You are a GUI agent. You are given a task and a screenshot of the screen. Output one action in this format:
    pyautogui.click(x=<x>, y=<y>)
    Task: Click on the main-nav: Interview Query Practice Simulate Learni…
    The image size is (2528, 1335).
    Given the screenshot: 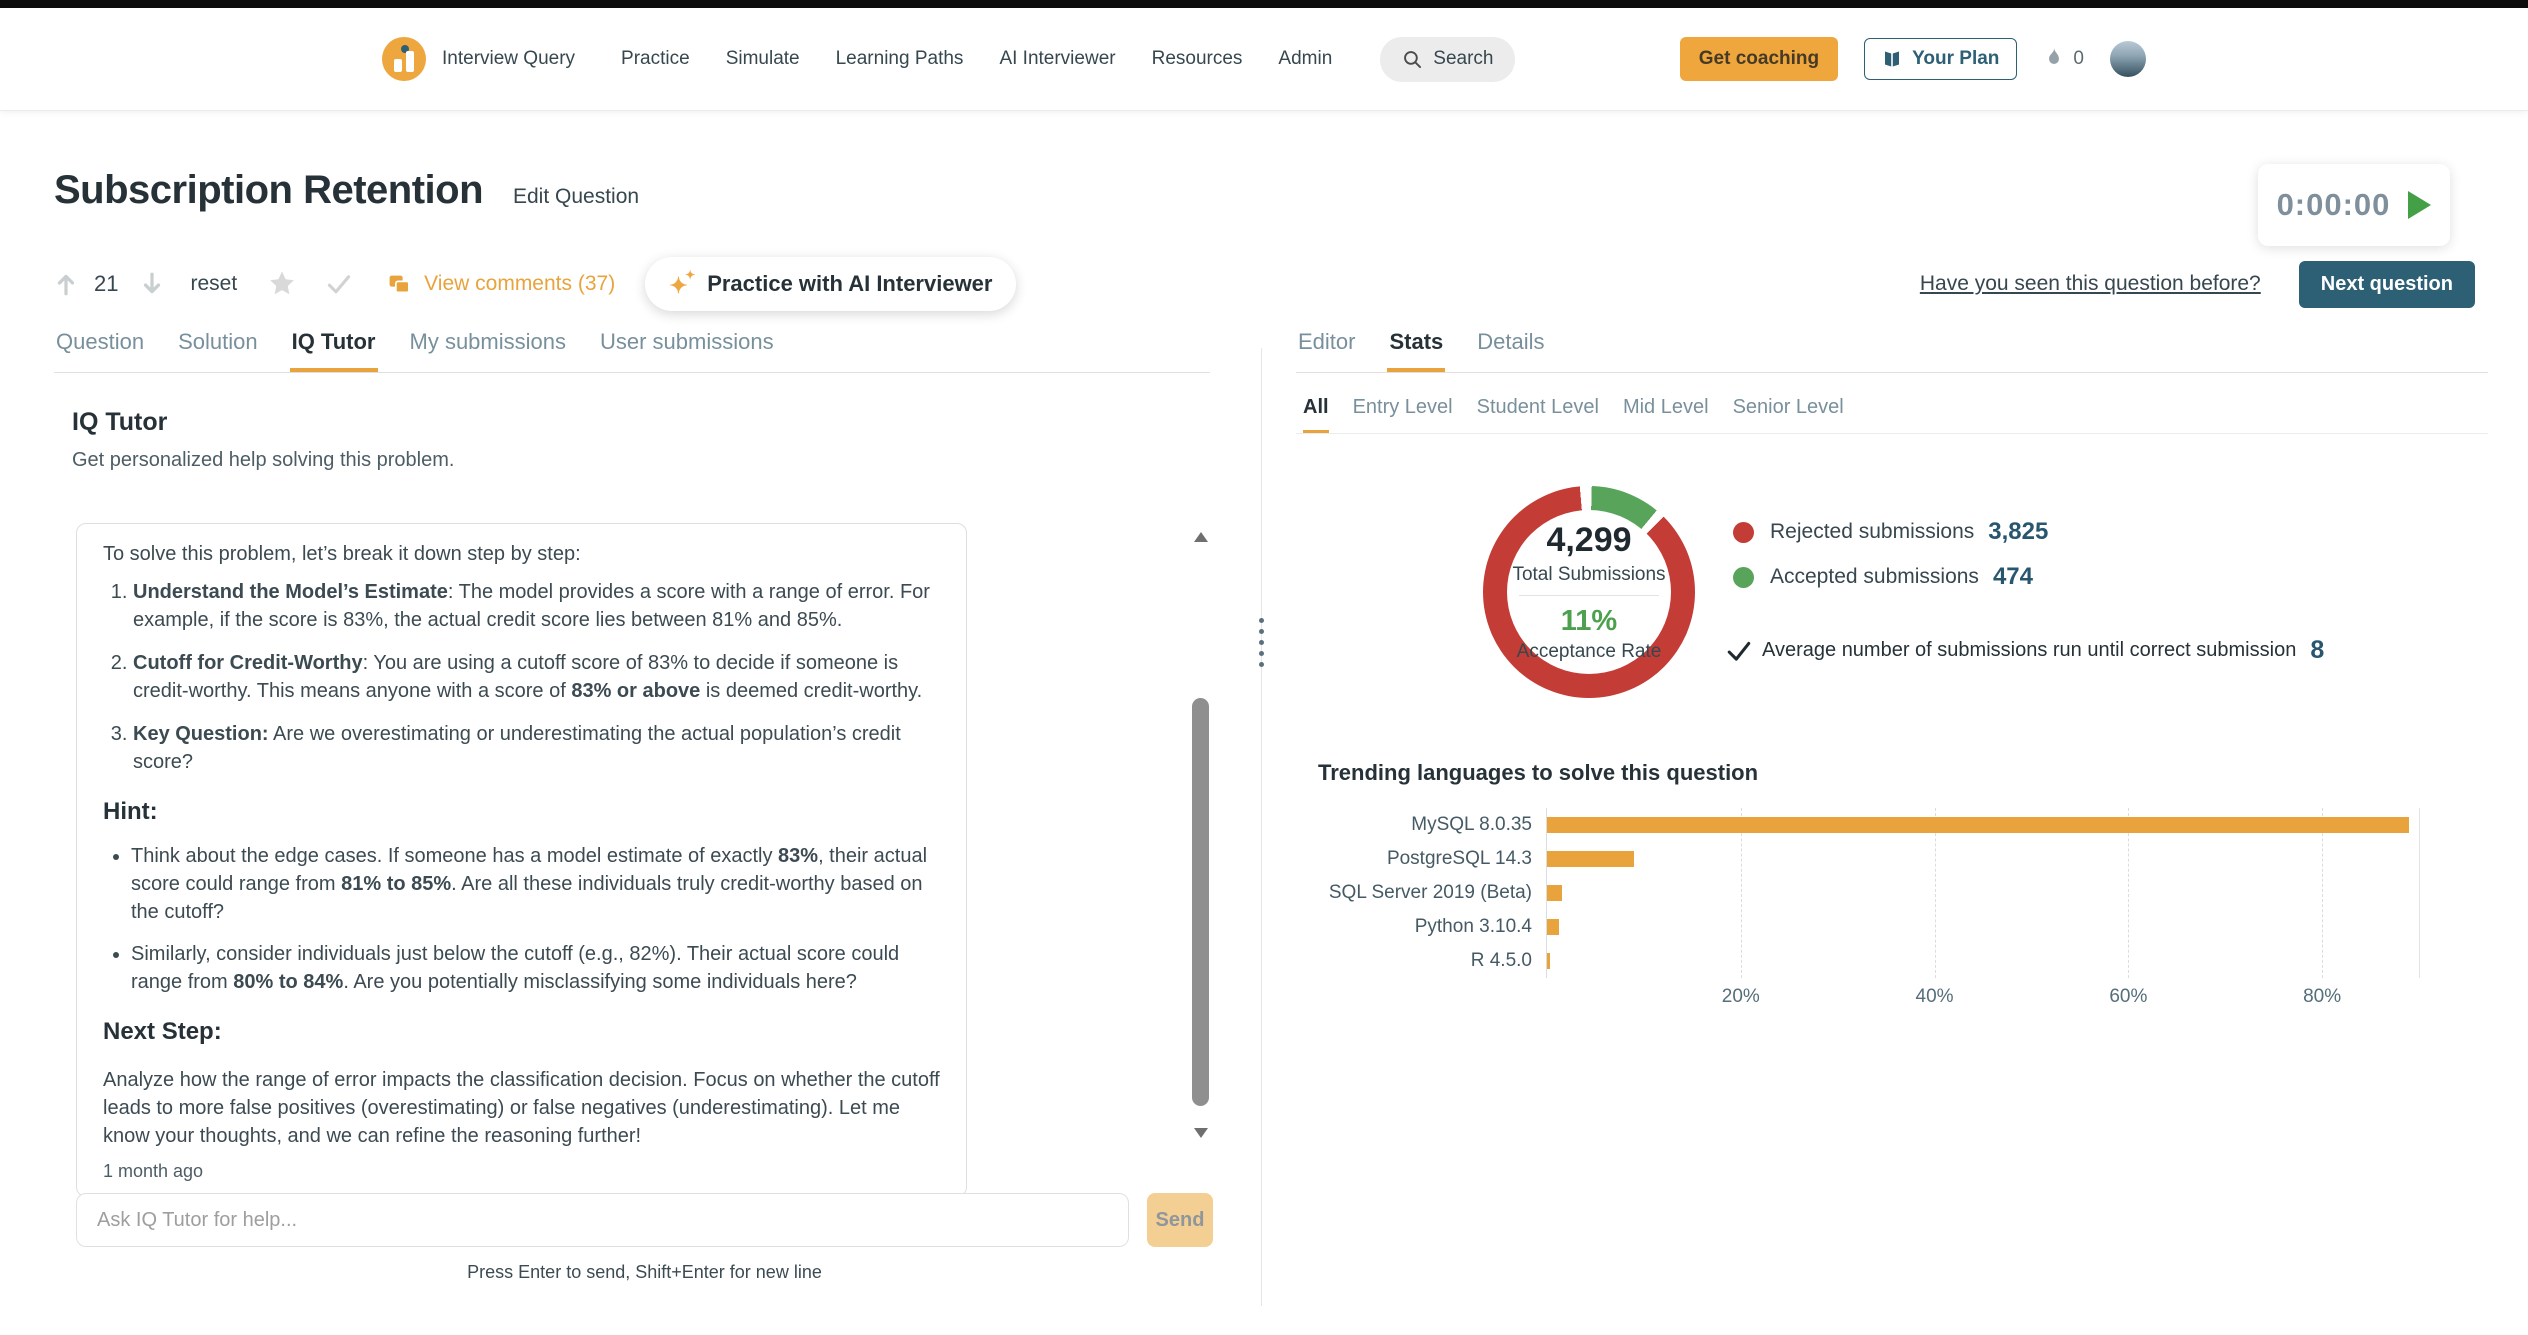 What is the action you would take?
    pyautogui.click(x=1264, y=59)
    